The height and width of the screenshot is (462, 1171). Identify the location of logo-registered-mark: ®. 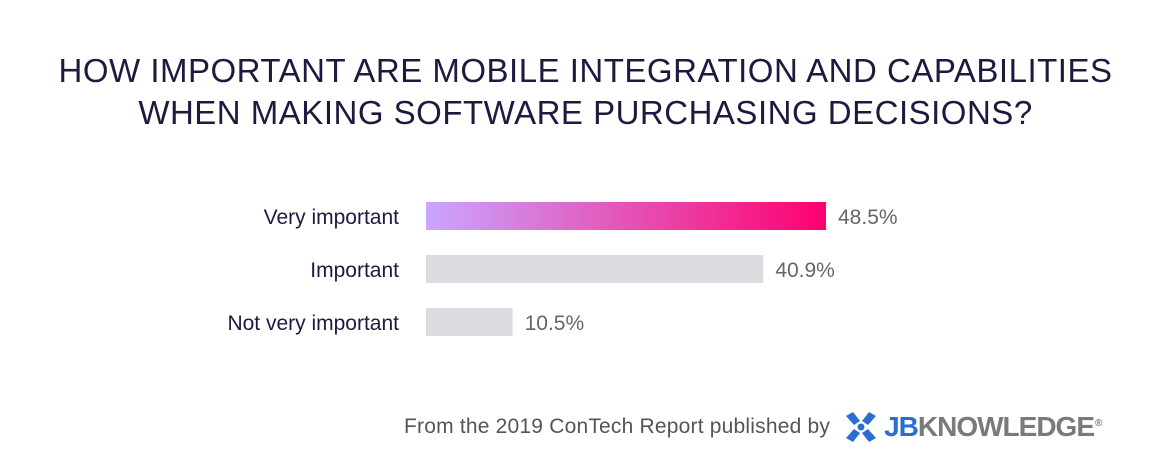
(1098, 423).